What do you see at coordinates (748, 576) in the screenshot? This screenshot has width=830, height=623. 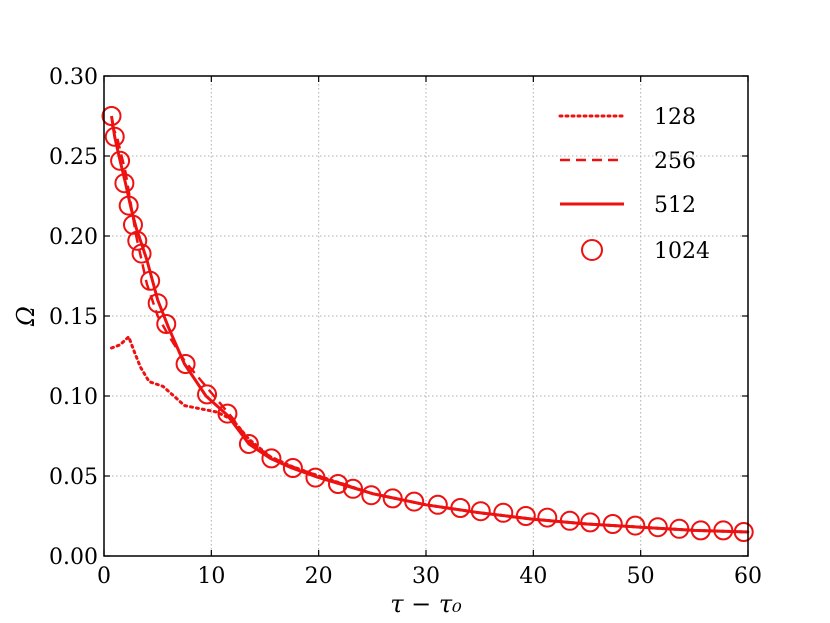 I see `x-tick-label: 60` at bounding box center [748, 576].